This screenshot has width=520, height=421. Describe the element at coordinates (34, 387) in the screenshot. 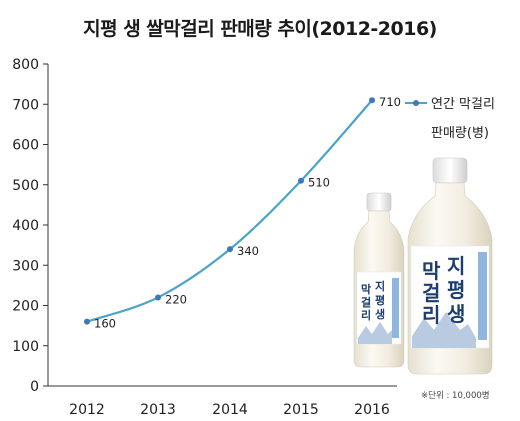

I see `y-tick-label: 0` at that location.